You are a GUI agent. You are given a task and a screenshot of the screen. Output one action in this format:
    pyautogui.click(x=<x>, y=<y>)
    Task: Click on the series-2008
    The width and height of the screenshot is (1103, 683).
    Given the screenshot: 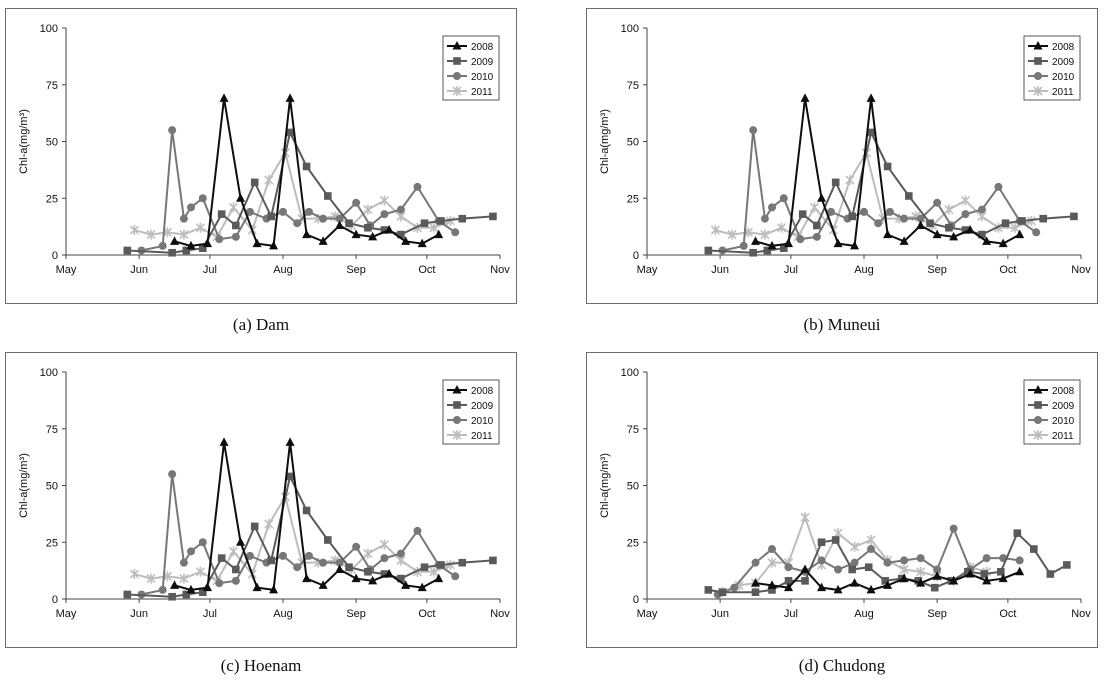 What is the action you would take?
    pyautogui.click(x=307, y=171)
    